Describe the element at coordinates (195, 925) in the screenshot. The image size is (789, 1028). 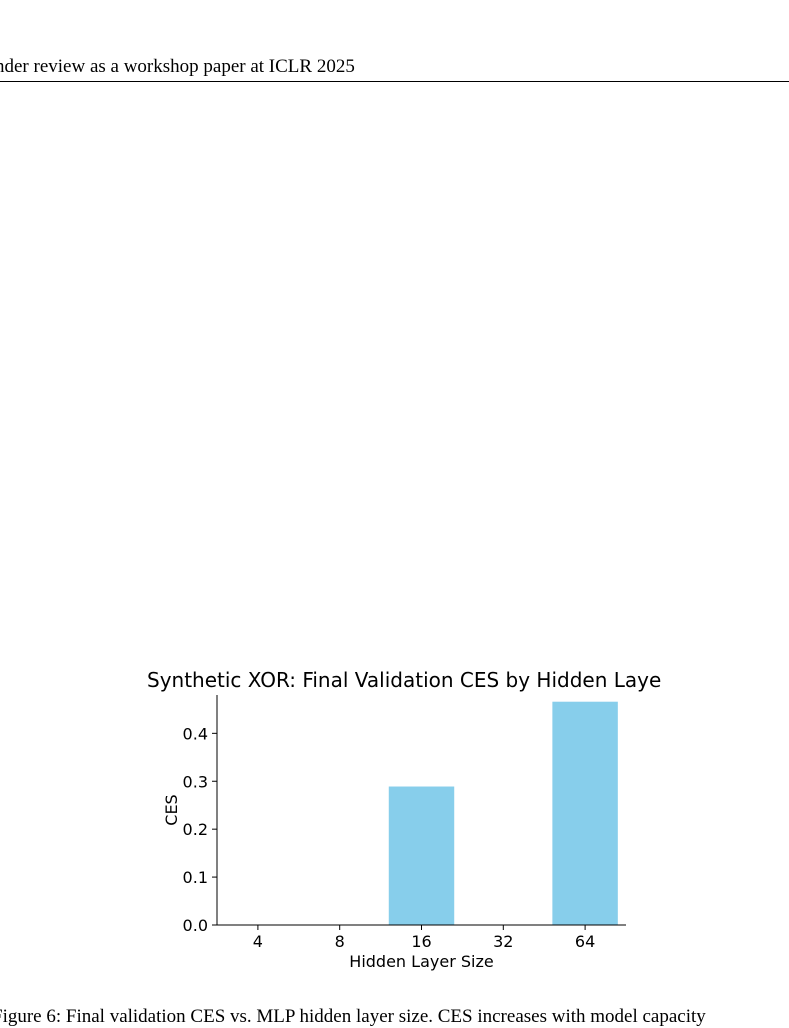
I see `y-tick-label: 0.0` at that location.